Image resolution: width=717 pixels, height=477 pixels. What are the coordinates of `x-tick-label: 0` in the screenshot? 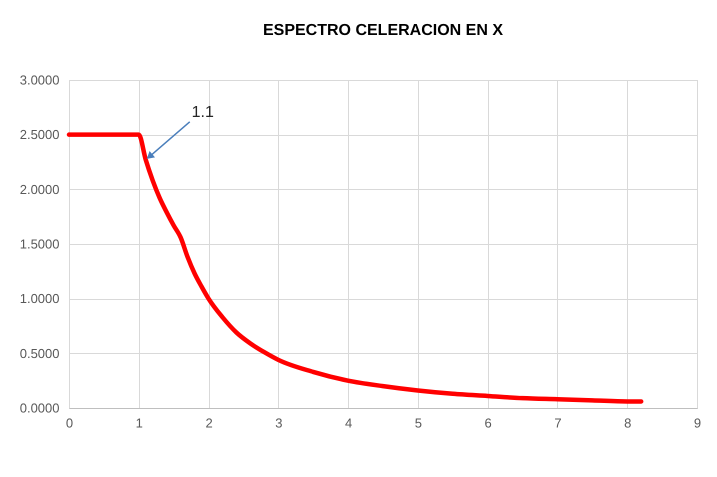 It's located at (70, 423).